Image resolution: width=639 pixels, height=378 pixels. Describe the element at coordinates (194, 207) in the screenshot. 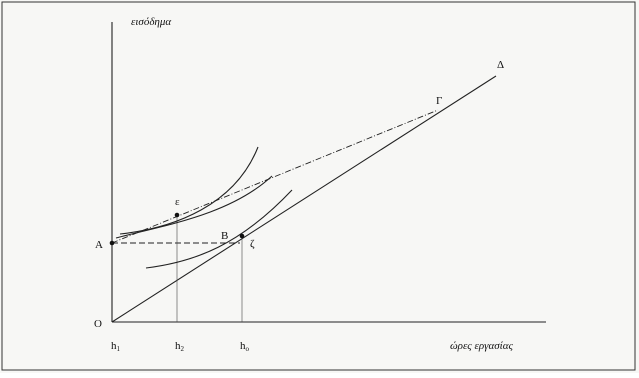

I see `indifference-curve-middle` at that location.